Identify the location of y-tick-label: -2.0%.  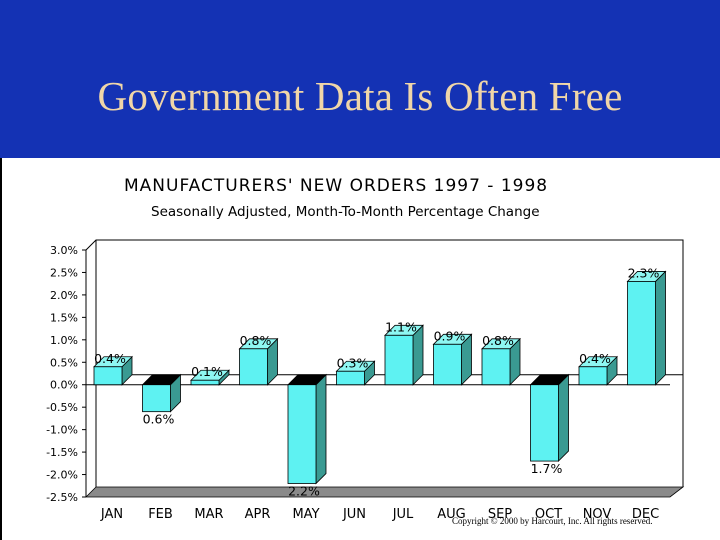
(62, 475).